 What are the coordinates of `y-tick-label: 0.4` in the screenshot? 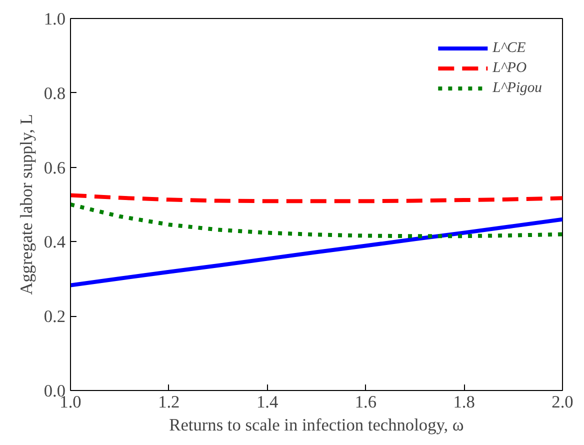 It's located at (55, 242).